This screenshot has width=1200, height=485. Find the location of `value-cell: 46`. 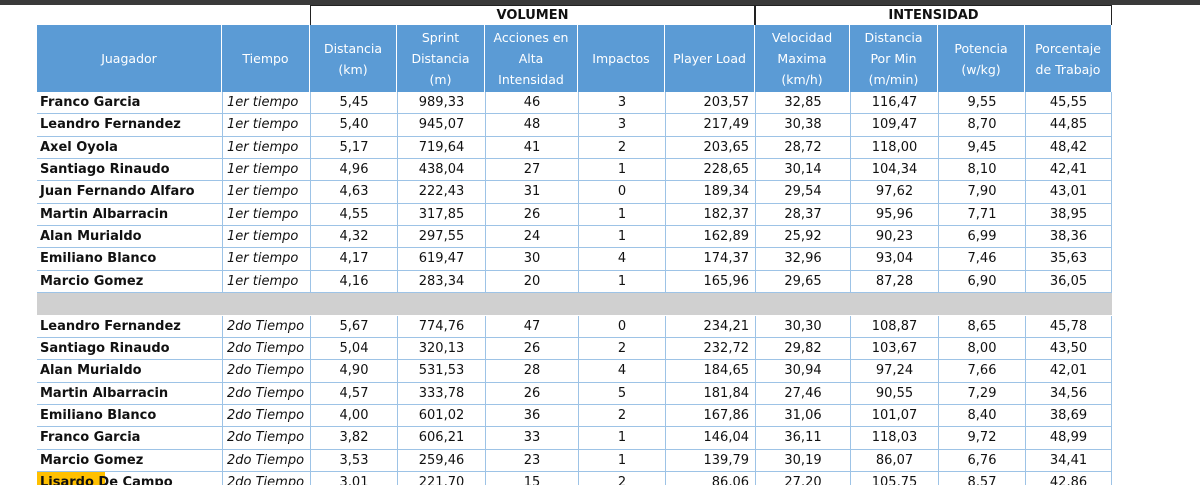

value-cell: 46 is located at coordinates (531, 103).